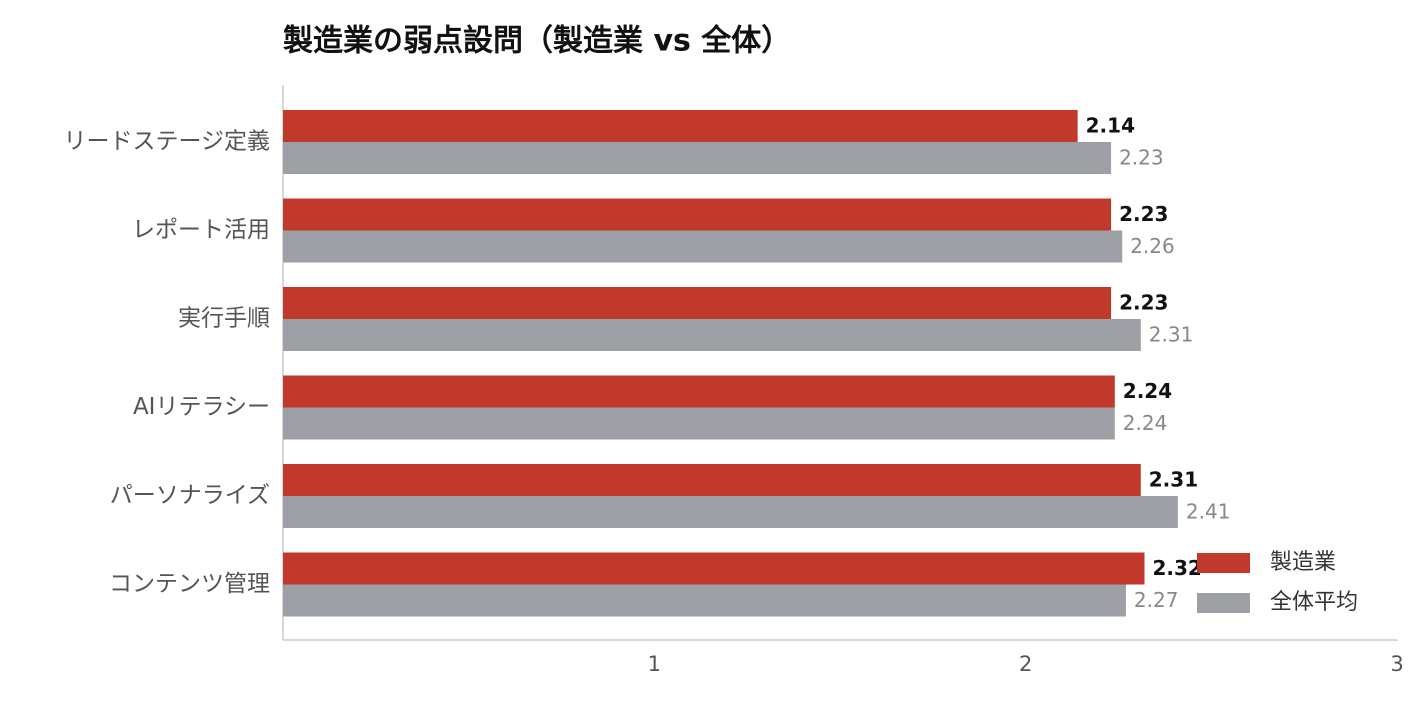  Describe the element at coordinates (1303, 562) in the screenshot. I see `legend-label: 製造業` at that location.